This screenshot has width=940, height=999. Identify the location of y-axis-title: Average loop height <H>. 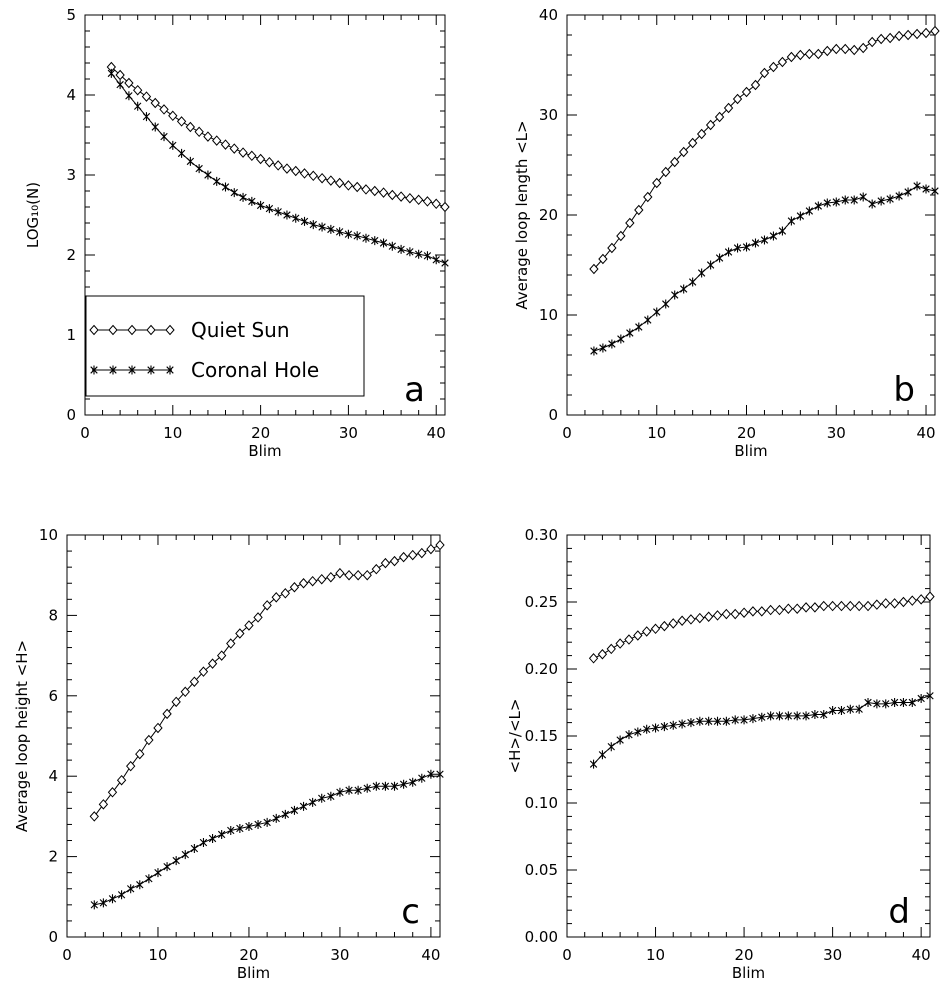
(22, 736).